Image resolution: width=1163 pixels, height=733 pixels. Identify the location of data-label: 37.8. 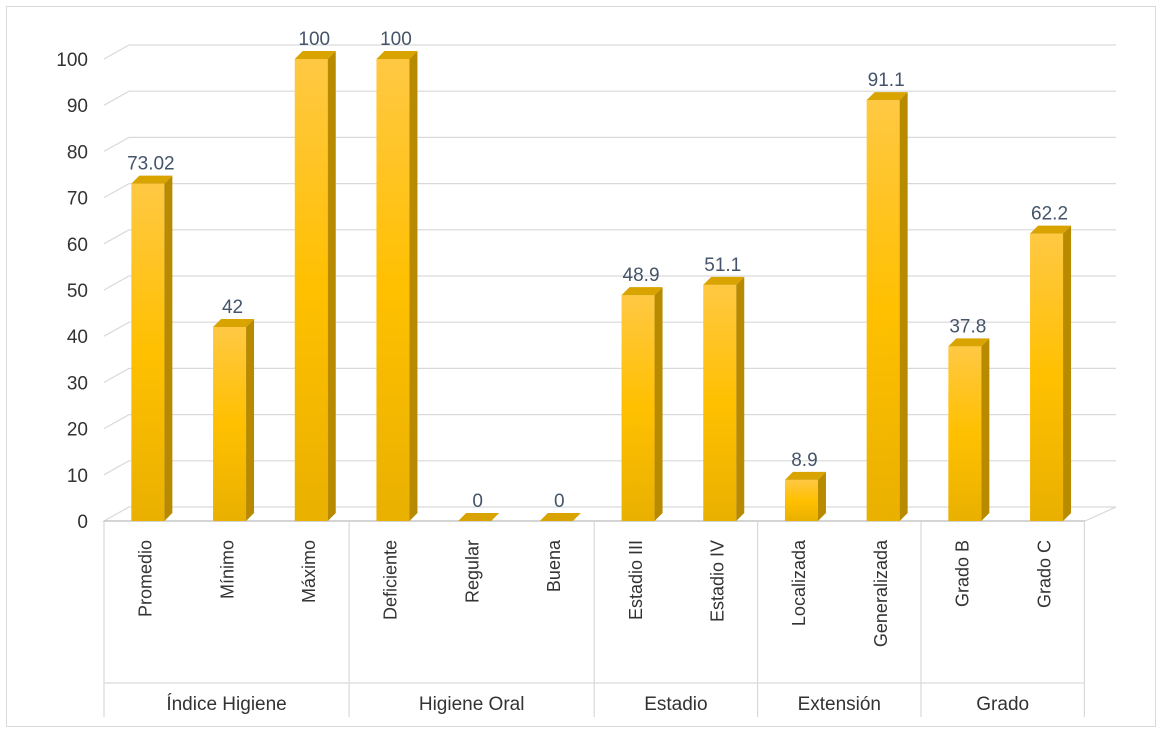
(967, 326).